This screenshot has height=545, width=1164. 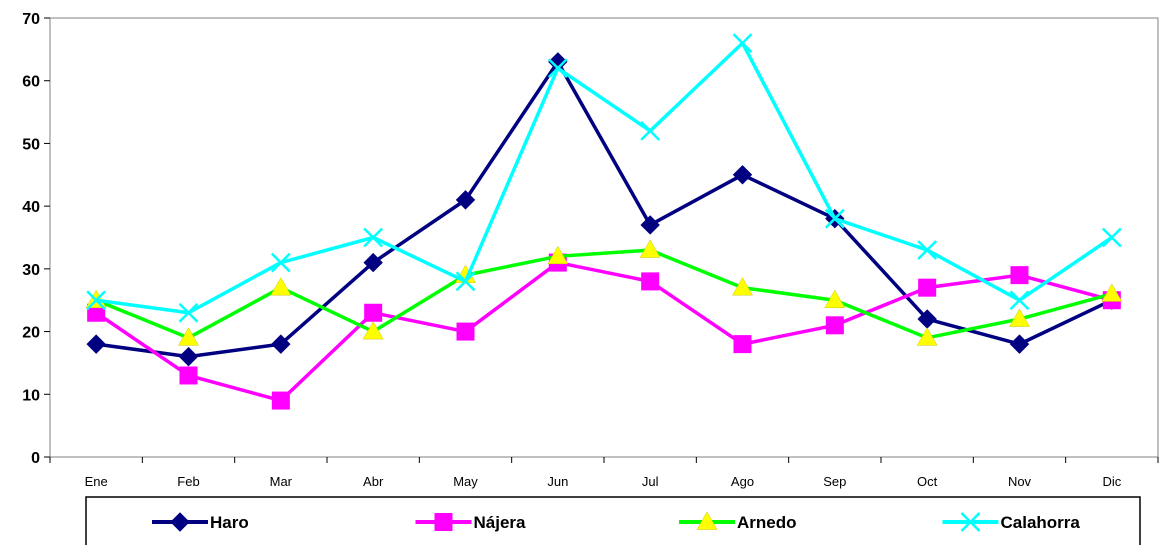 I want to click on series-line-arnedo, so click(x=604, y=294).